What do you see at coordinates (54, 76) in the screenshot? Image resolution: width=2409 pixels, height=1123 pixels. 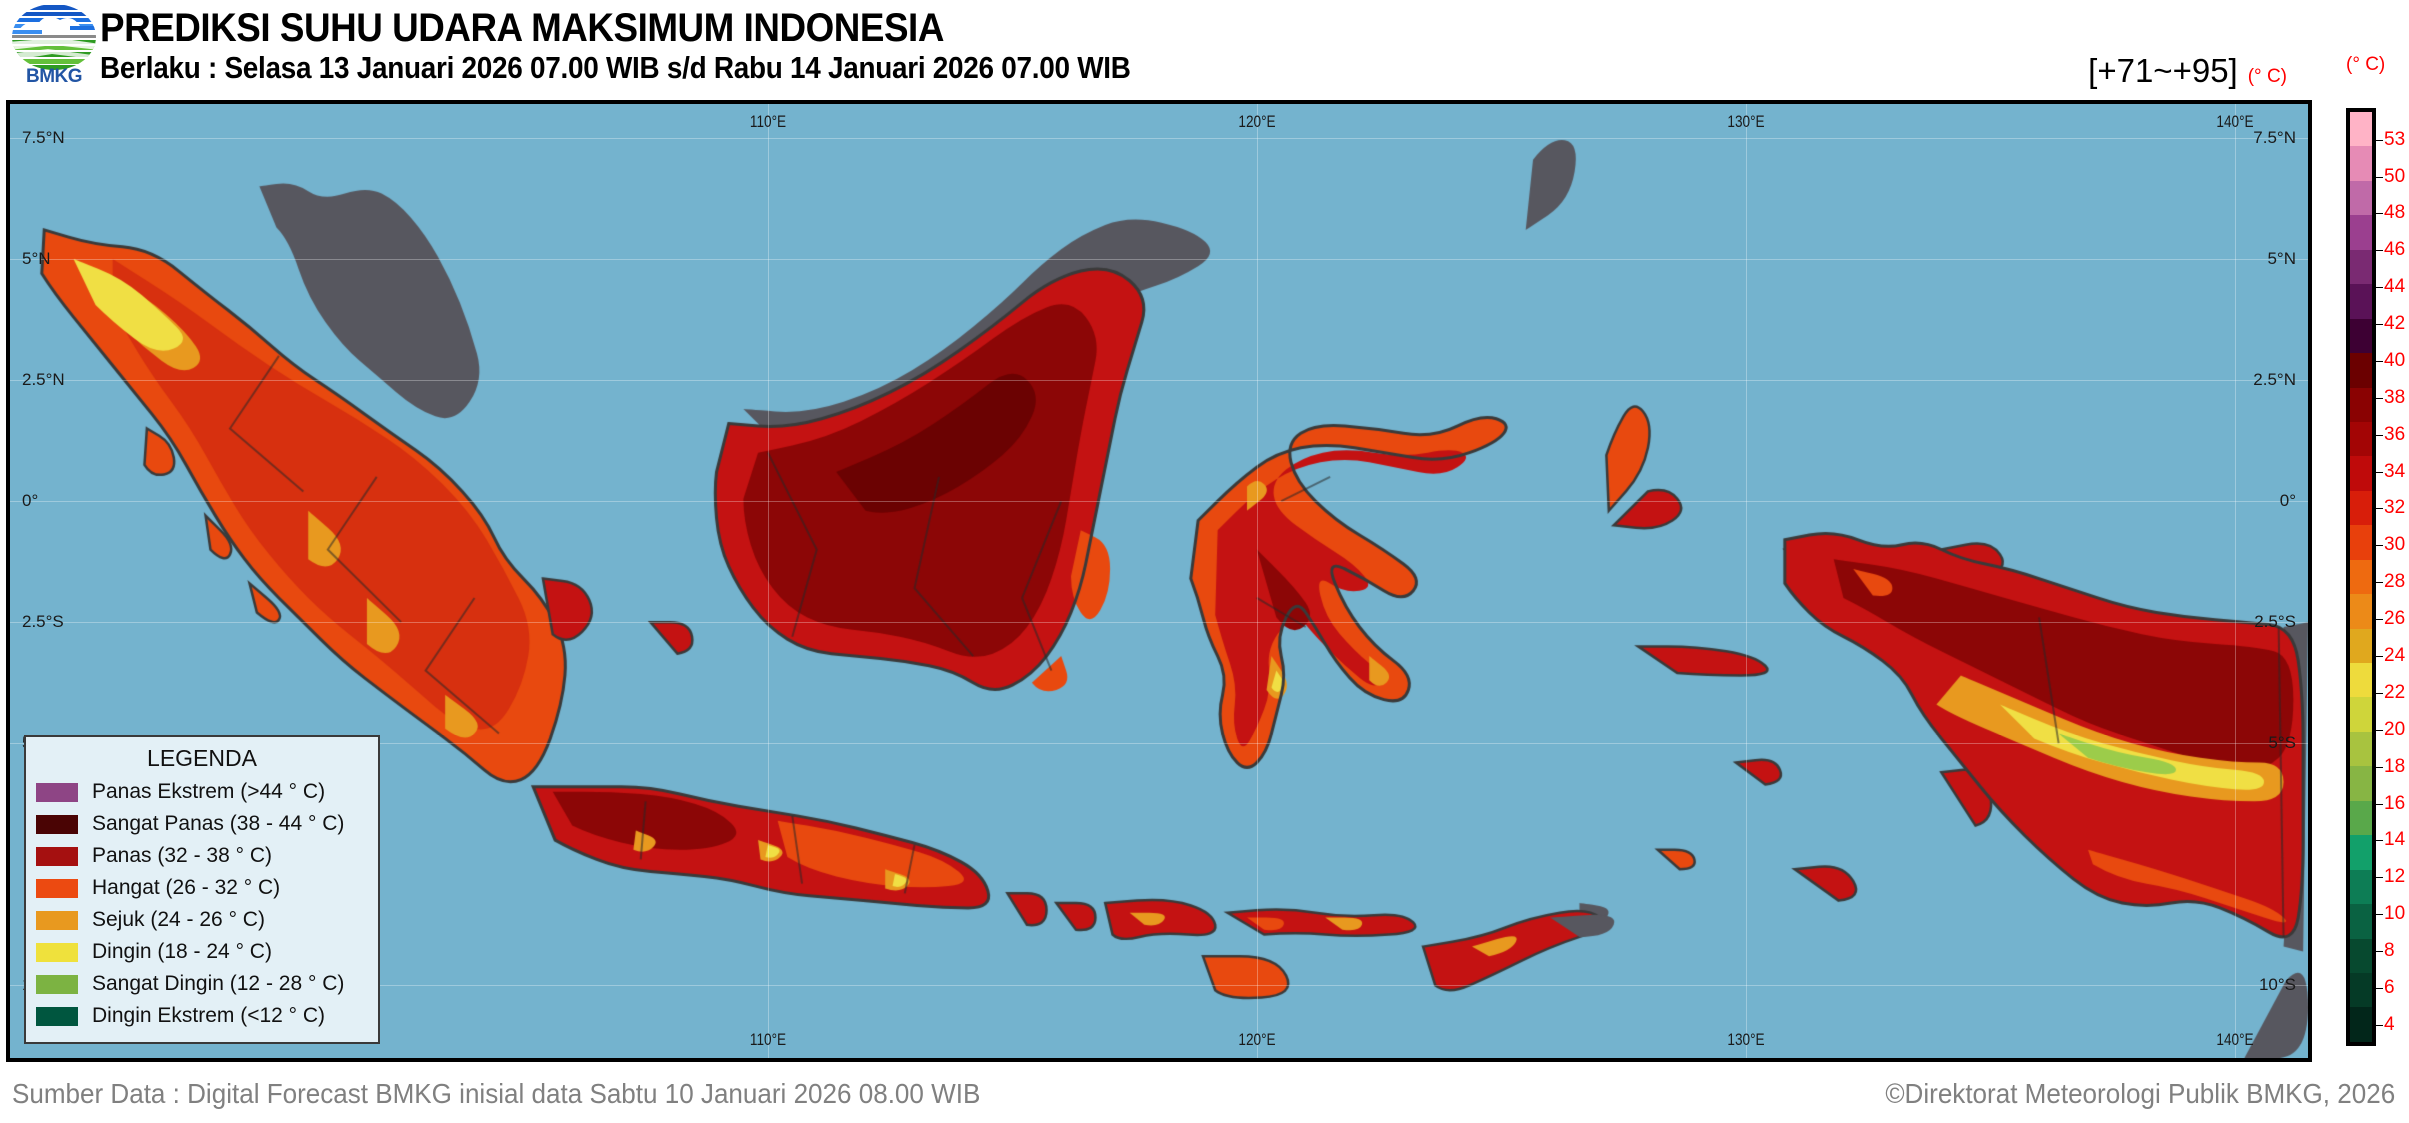 I see `bmkg-logo-label: BMKG` at bounding box center [54, 76].